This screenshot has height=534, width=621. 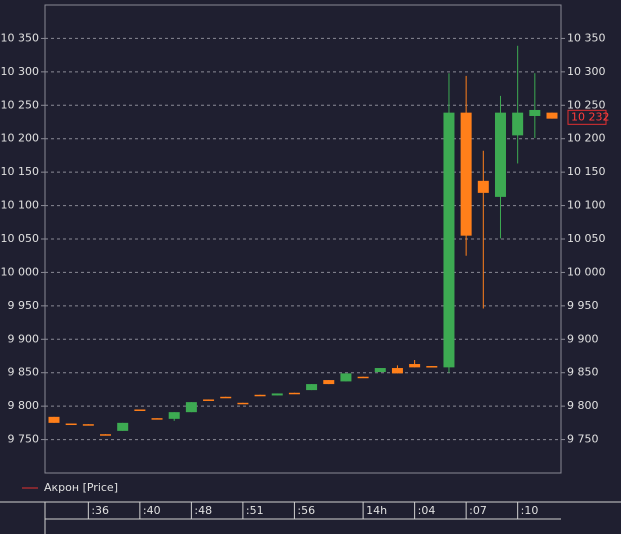 I want to click on x-tick-label: 14h, so click(x=376, y=510).